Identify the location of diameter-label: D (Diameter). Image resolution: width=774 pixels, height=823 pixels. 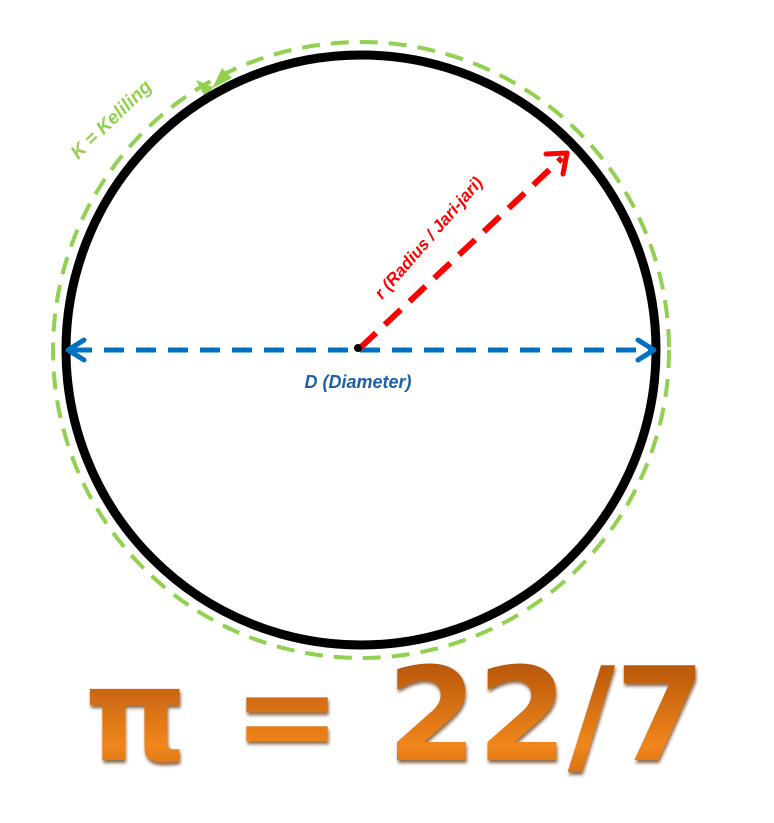
(357, 382).